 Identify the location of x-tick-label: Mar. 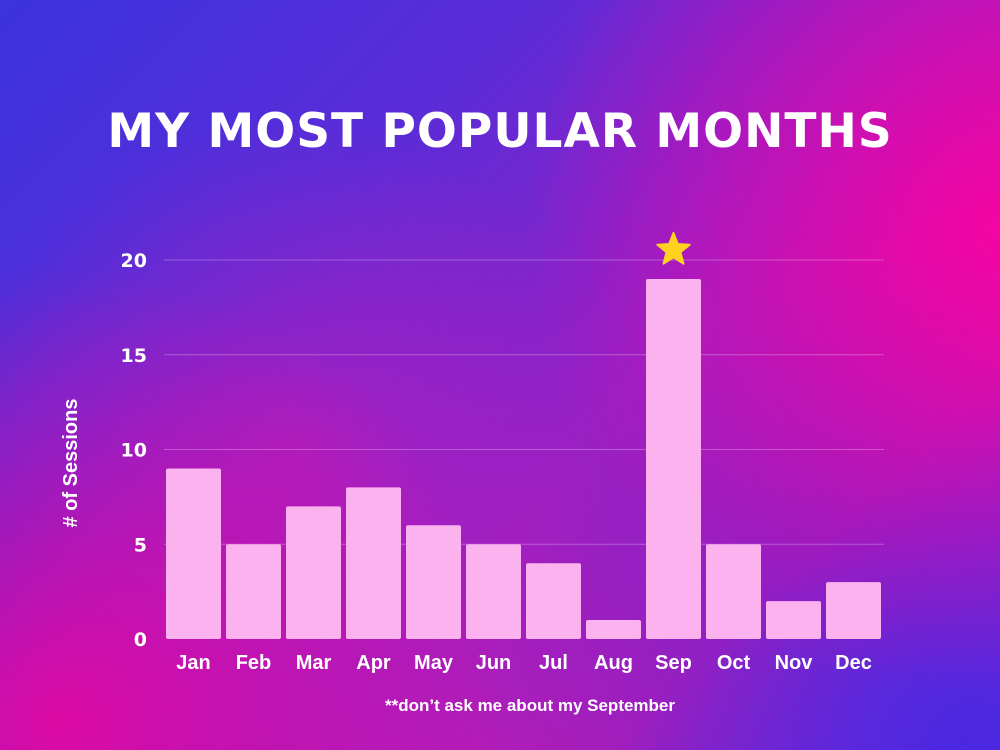
(314, 663).